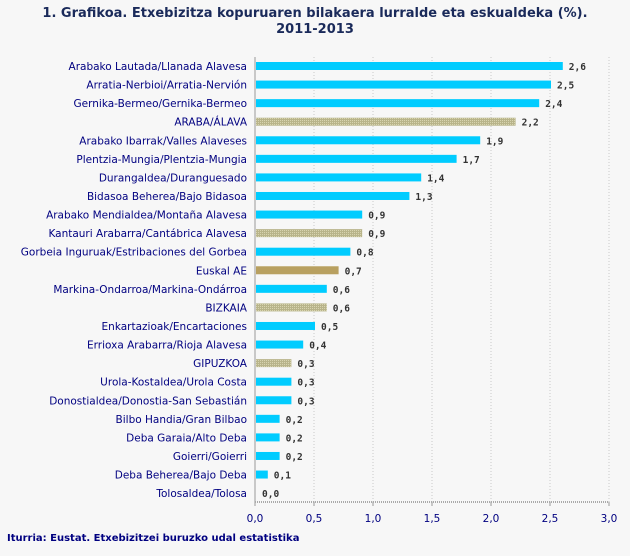 The image size is (630, 556). I want to click on x-tick-label: 3,0, so click(609, 519).